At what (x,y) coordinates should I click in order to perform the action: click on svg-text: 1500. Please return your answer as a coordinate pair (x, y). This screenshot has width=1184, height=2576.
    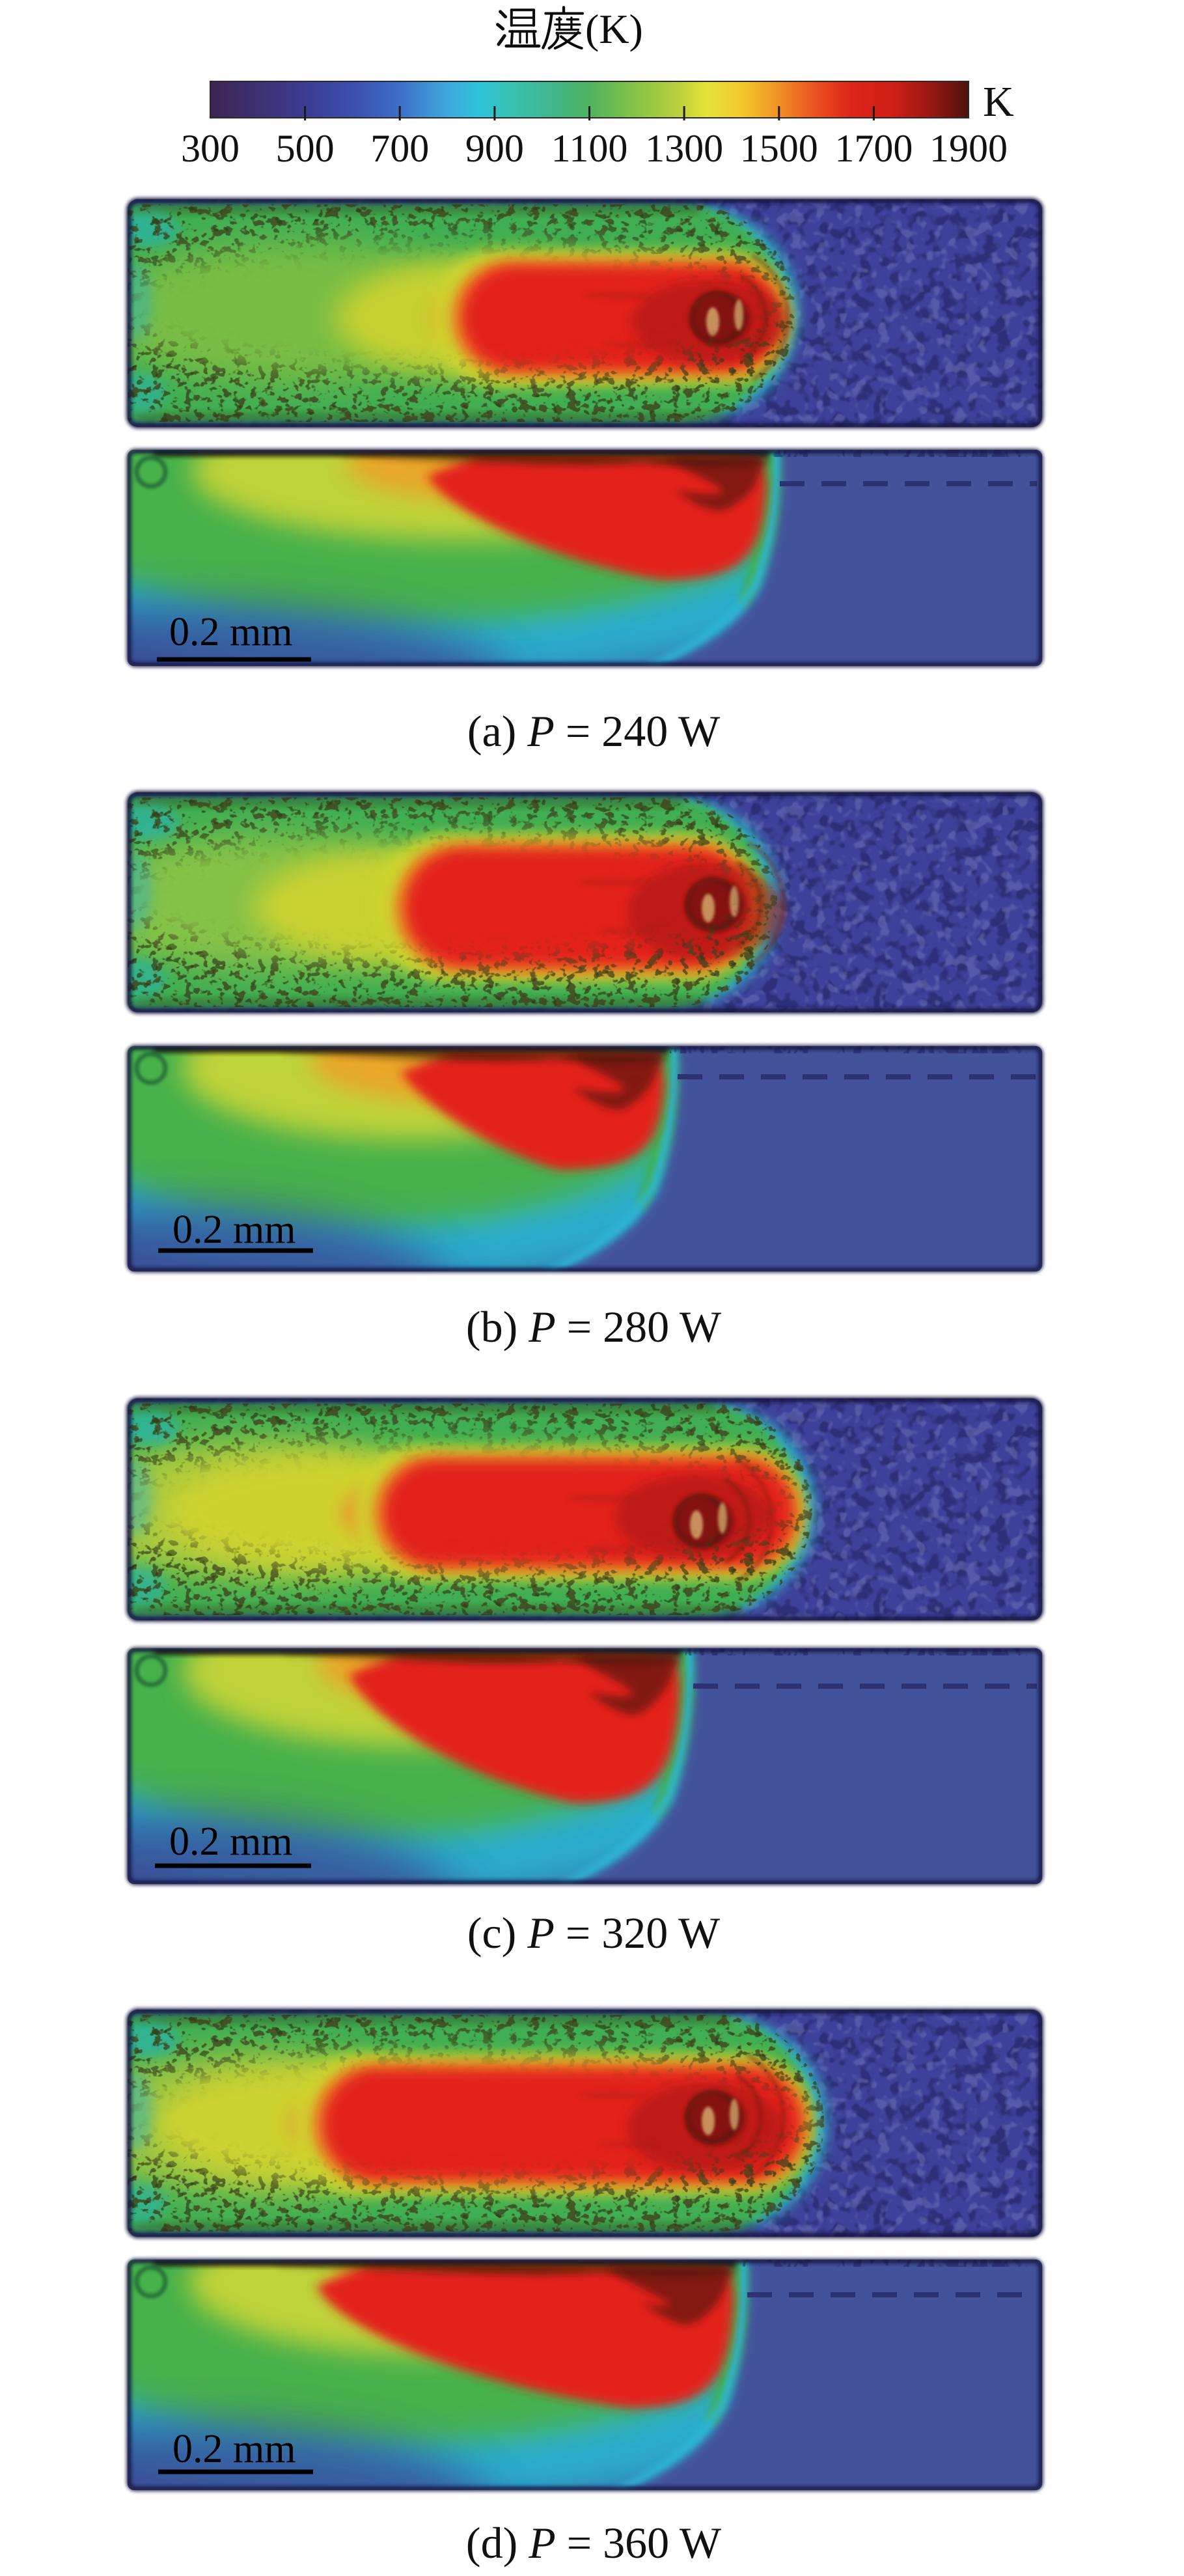
    Looking at the image, I should click on (779, 148).